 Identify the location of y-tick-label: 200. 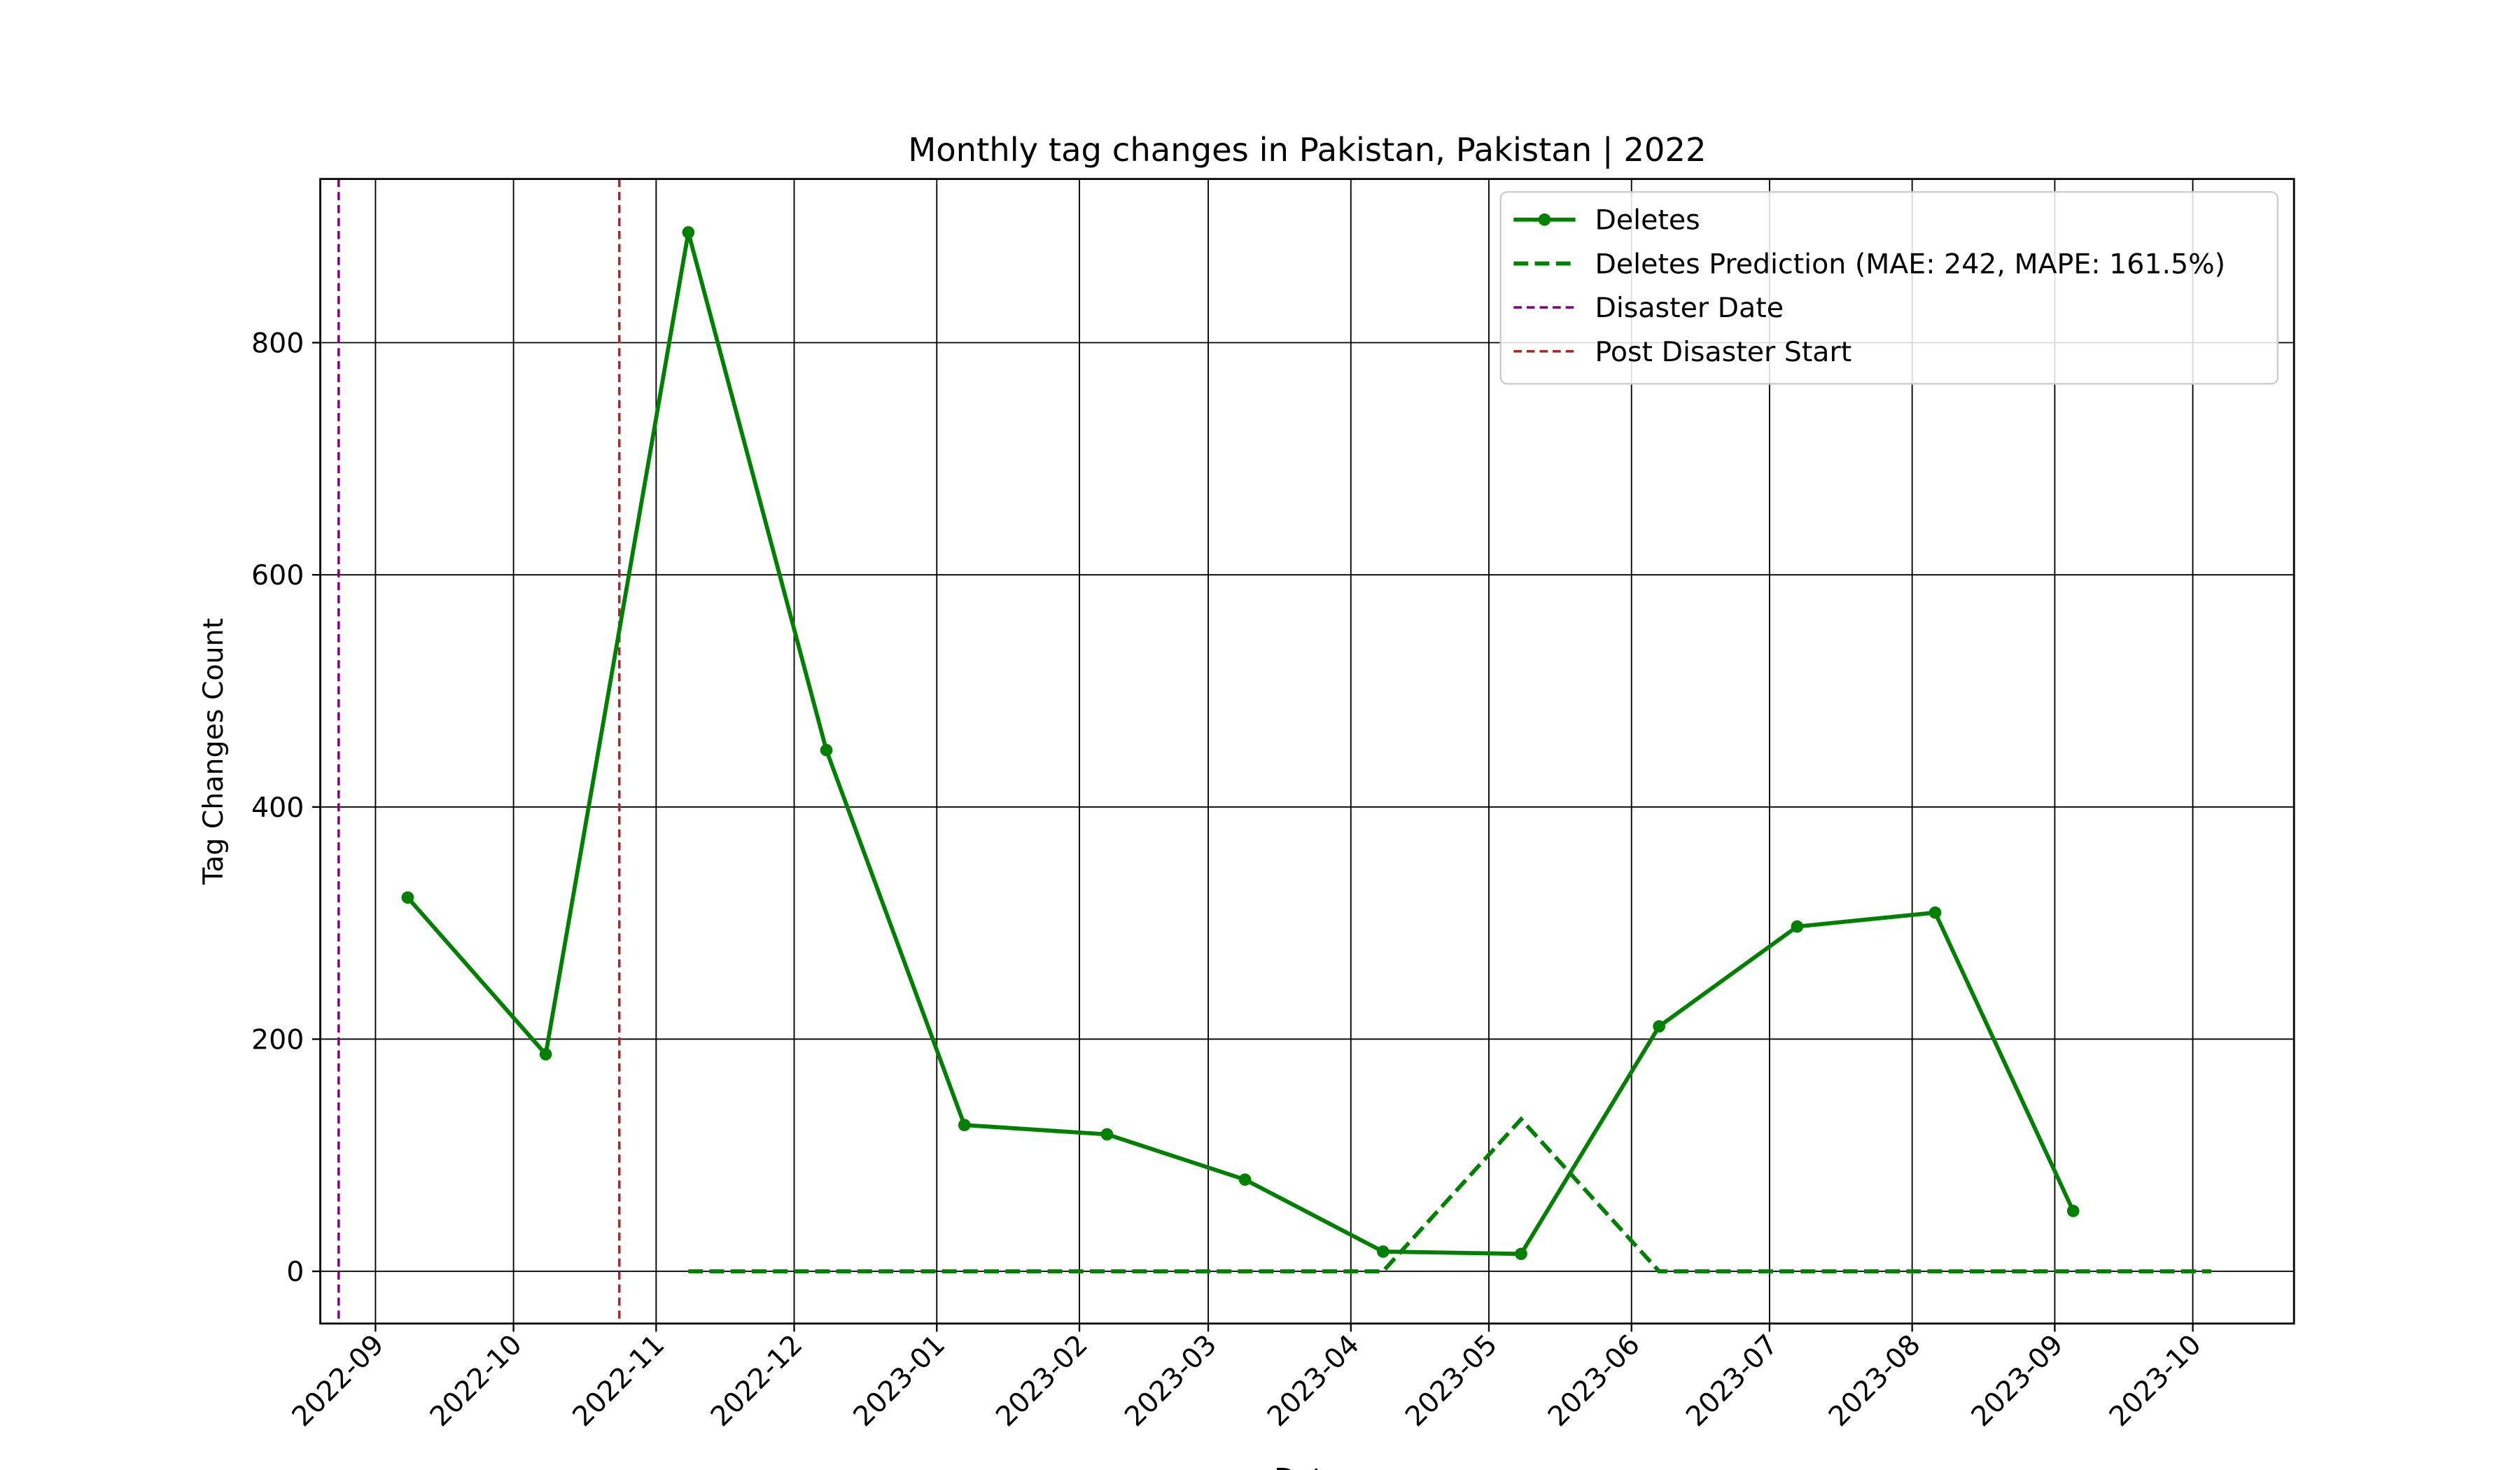
(277, 1039).